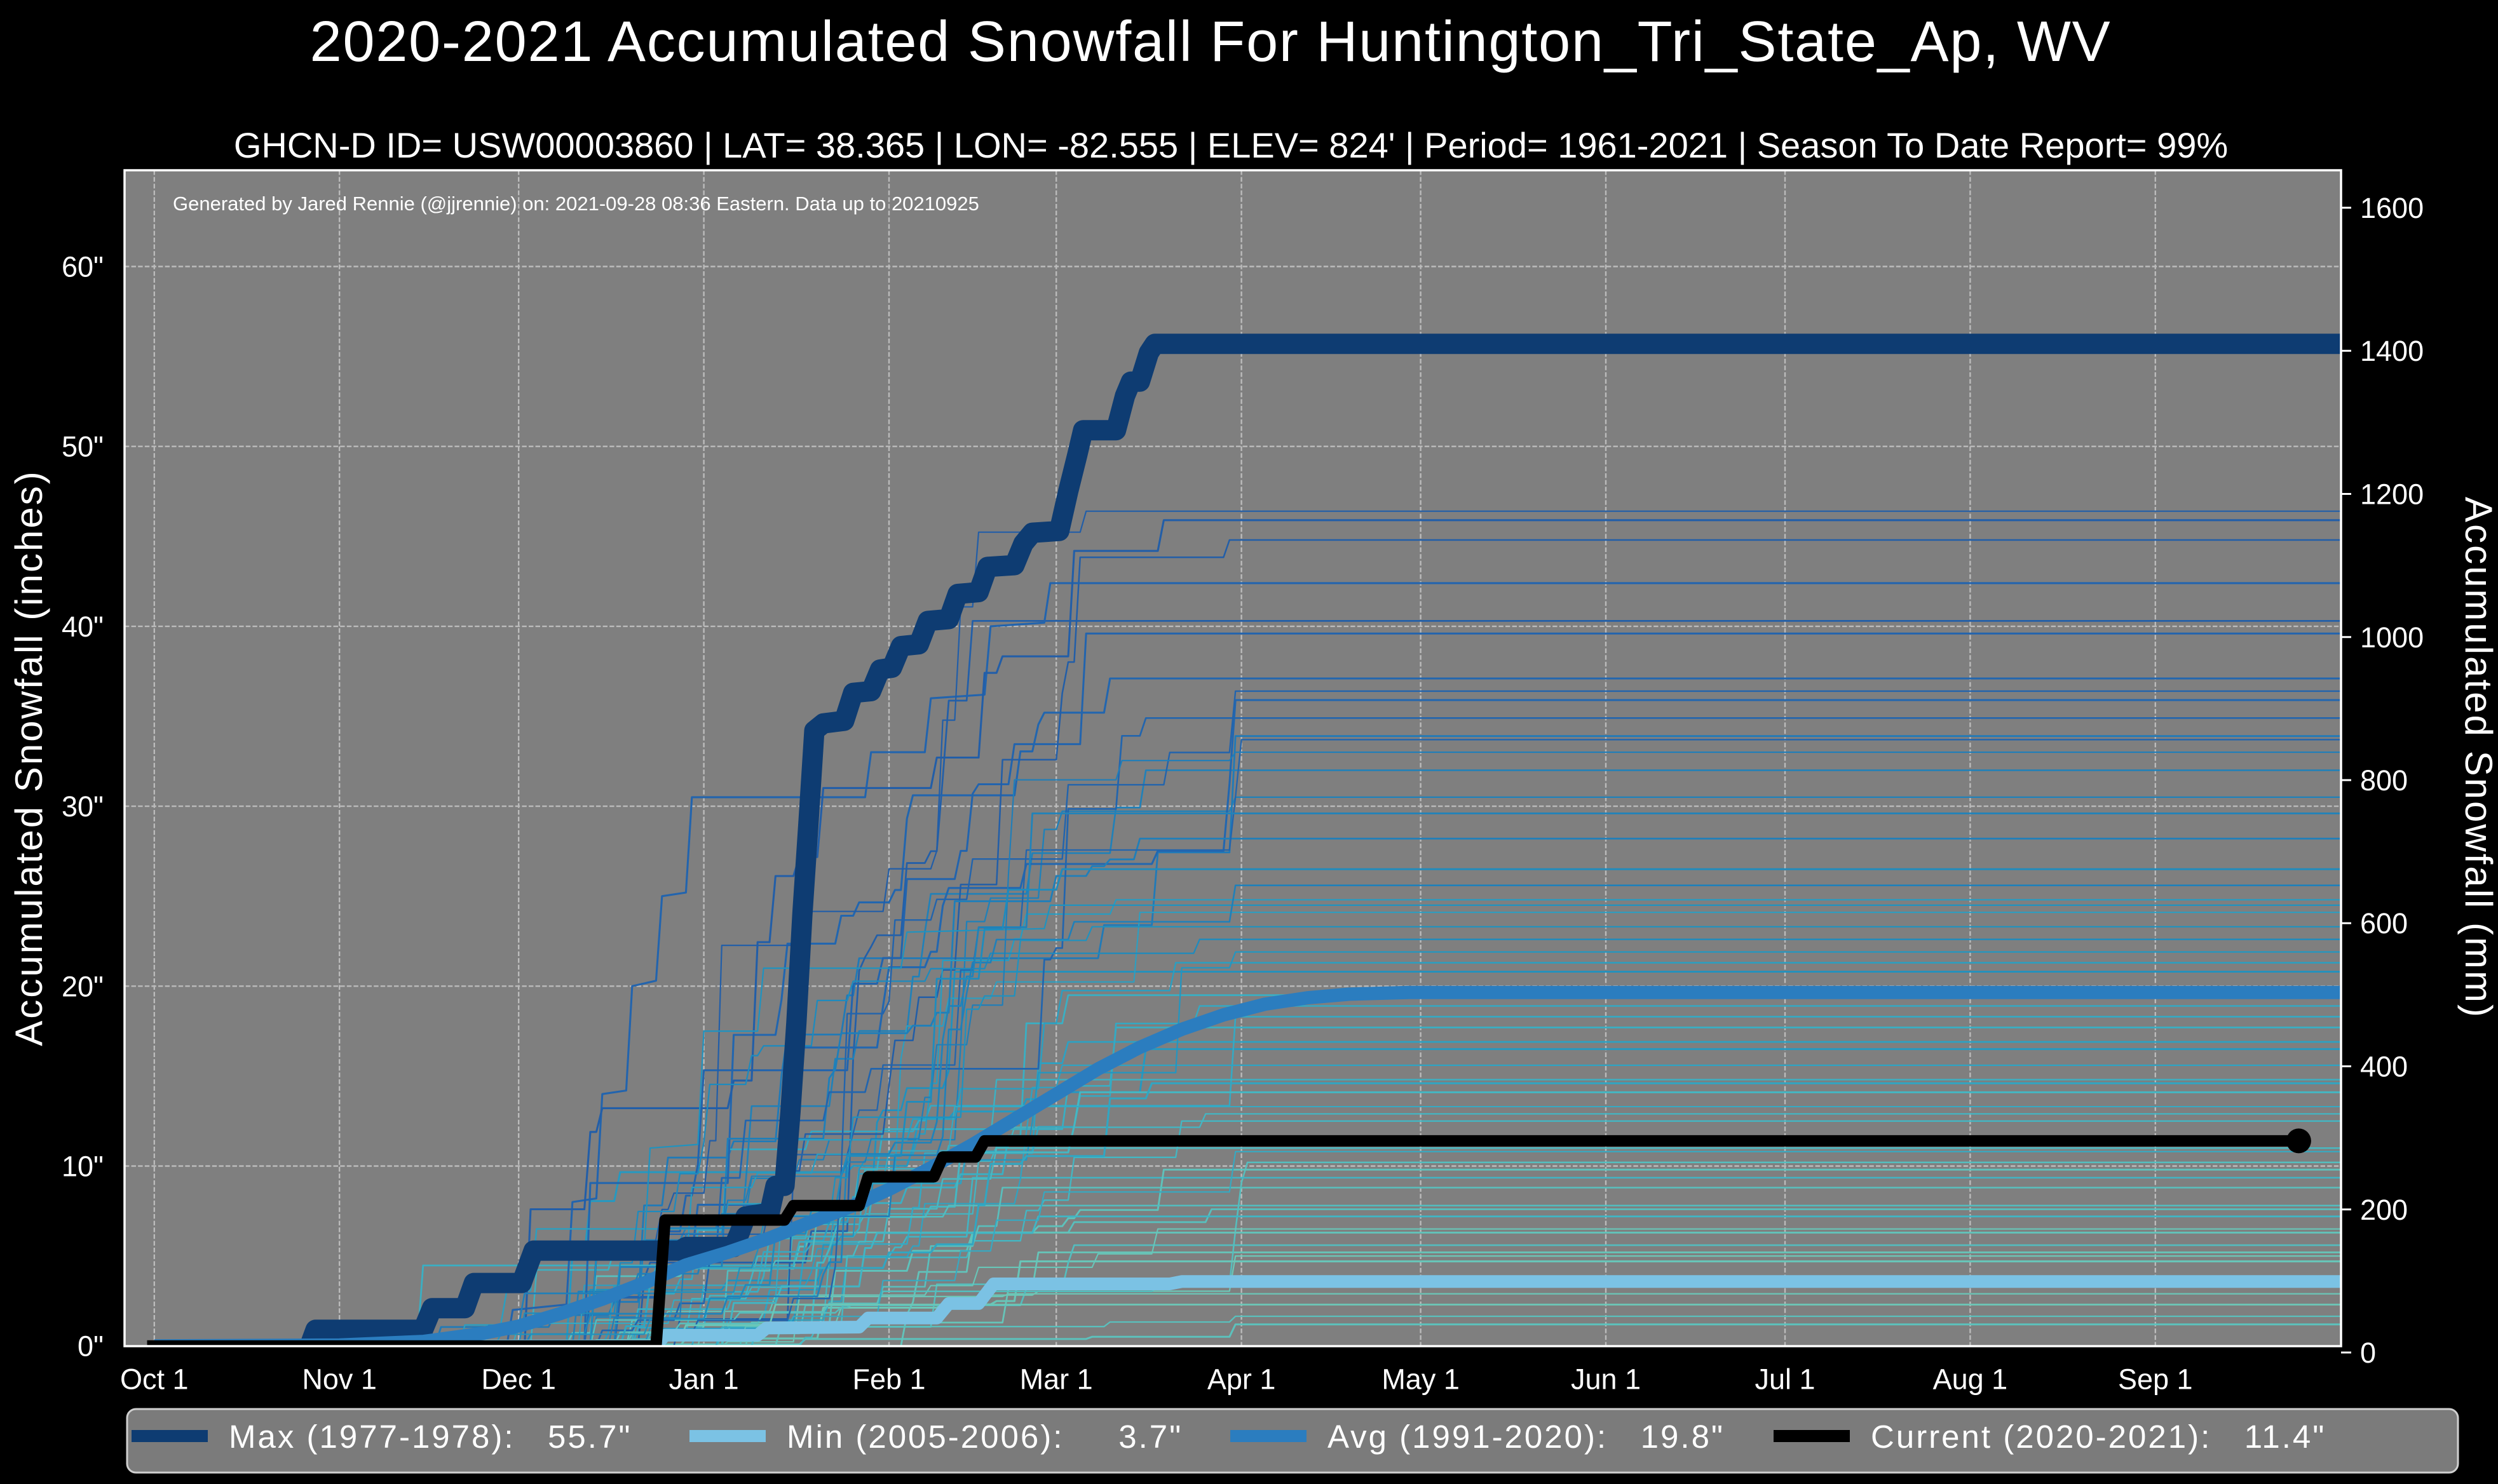 The image size is (2498, 1484). Describe the element at coordinates (2098, 1437) in the screenshot. I see `svg-text: Current (2020-2021): 11.4"` at that location.